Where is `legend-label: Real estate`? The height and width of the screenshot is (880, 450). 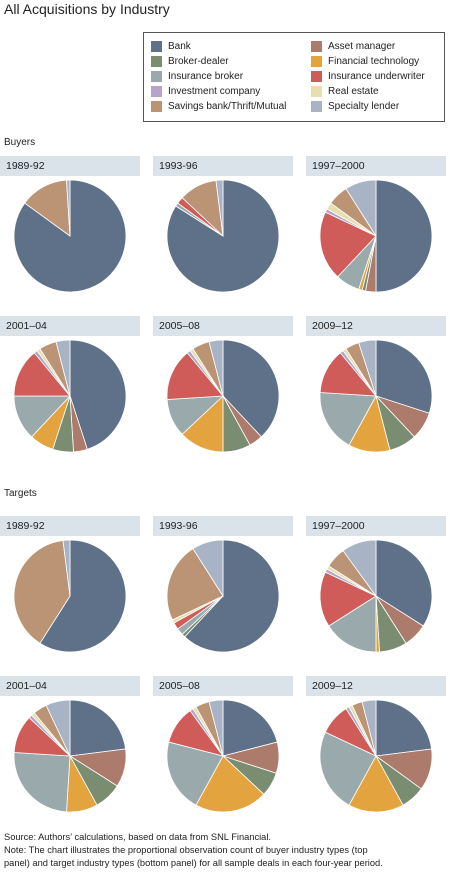 legend-label: Real estate is located at coordinates (353, 91).